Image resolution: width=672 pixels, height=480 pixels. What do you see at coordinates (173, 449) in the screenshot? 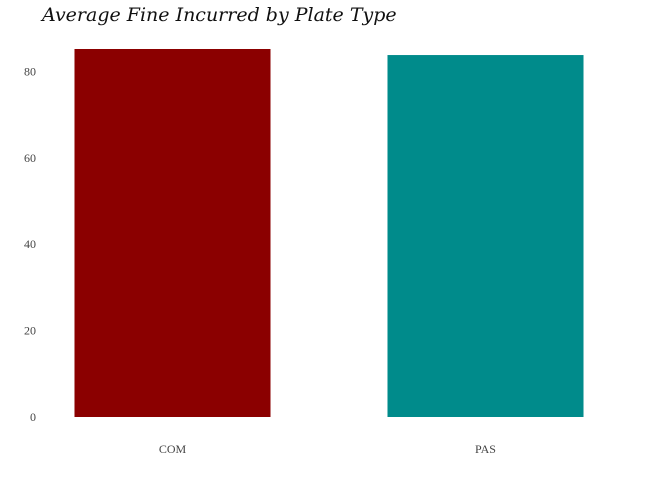
I see `x-tick-label: COM` at bounding box center [173, 449].